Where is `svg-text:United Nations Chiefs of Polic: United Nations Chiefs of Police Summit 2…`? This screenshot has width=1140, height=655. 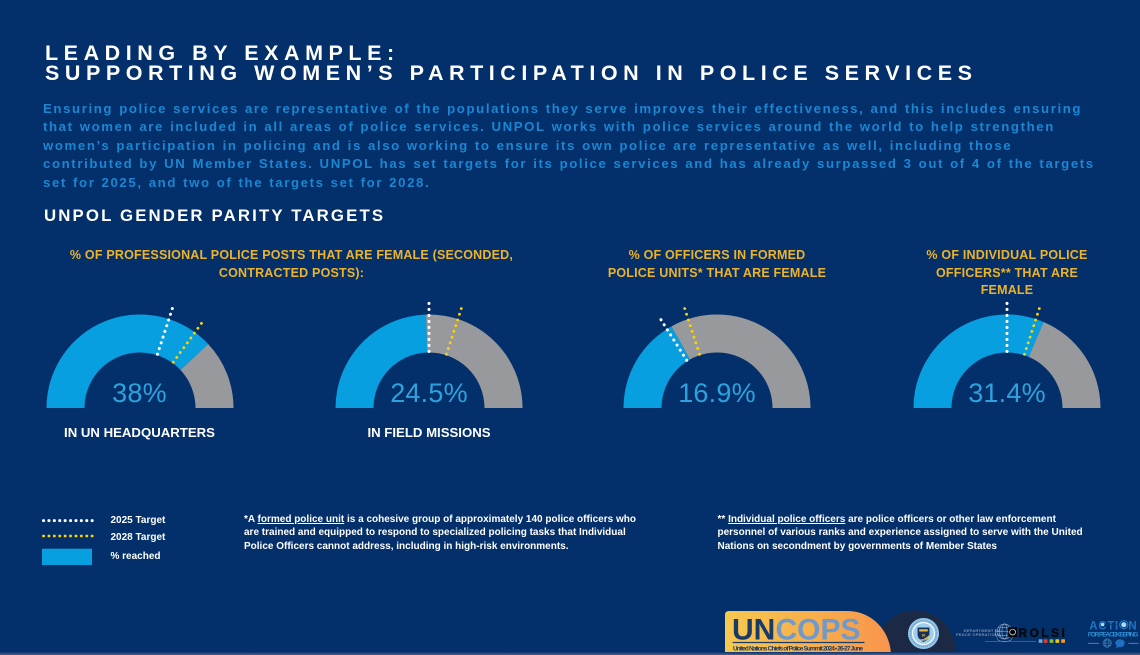 svg-text:United Nations Chiefs of Polic: United Nations Chiefs of Police Summit 2… is located at coordinates (798, 649).